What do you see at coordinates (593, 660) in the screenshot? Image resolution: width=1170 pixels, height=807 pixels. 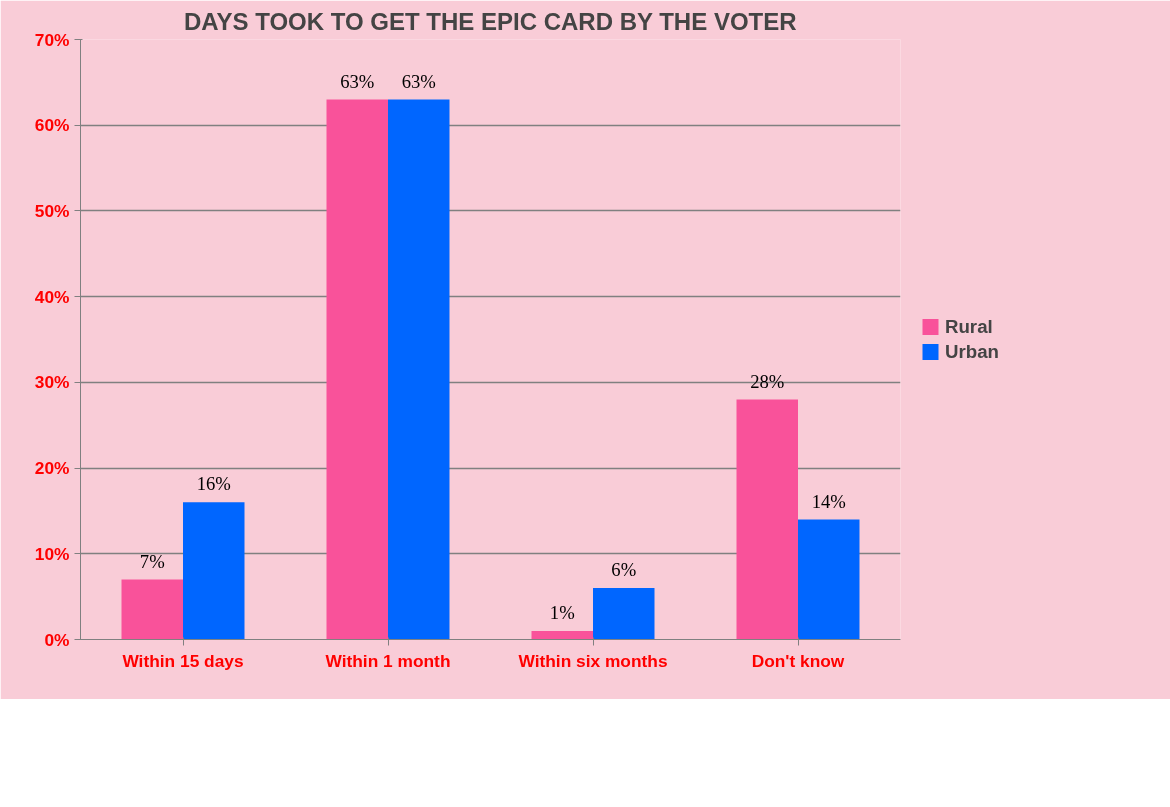 I see `x-tick-label: Within six months` at bounding box center [593, 660].